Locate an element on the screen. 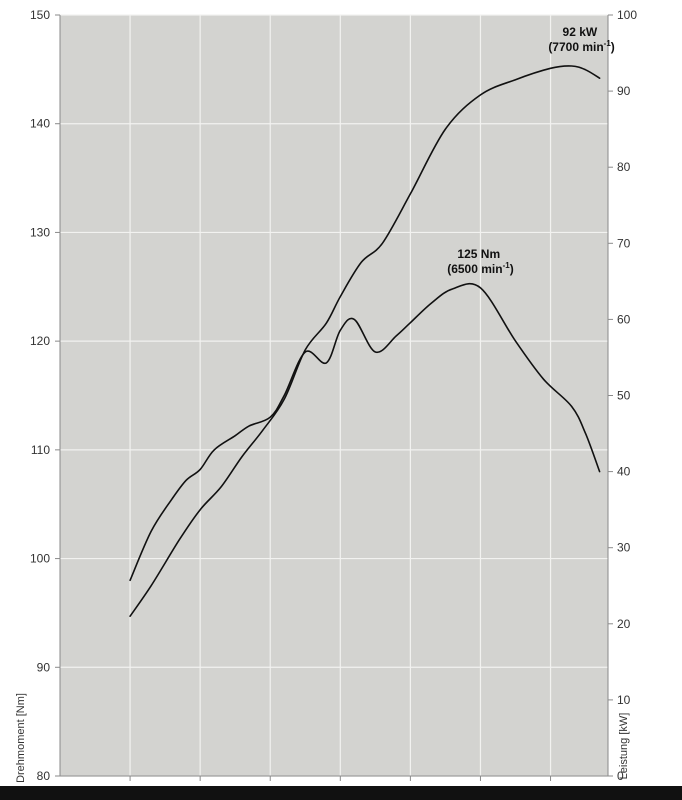  right-tick-label: 50 is located at coordinates (624, 396).